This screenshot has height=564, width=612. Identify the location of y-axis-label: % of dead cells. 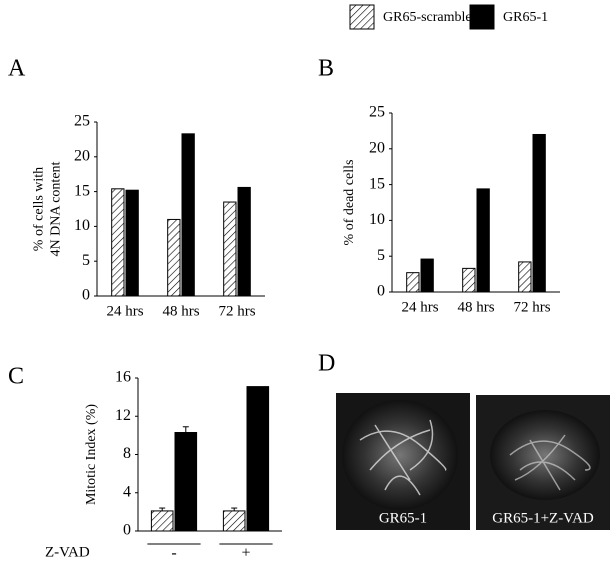
(349, 203).